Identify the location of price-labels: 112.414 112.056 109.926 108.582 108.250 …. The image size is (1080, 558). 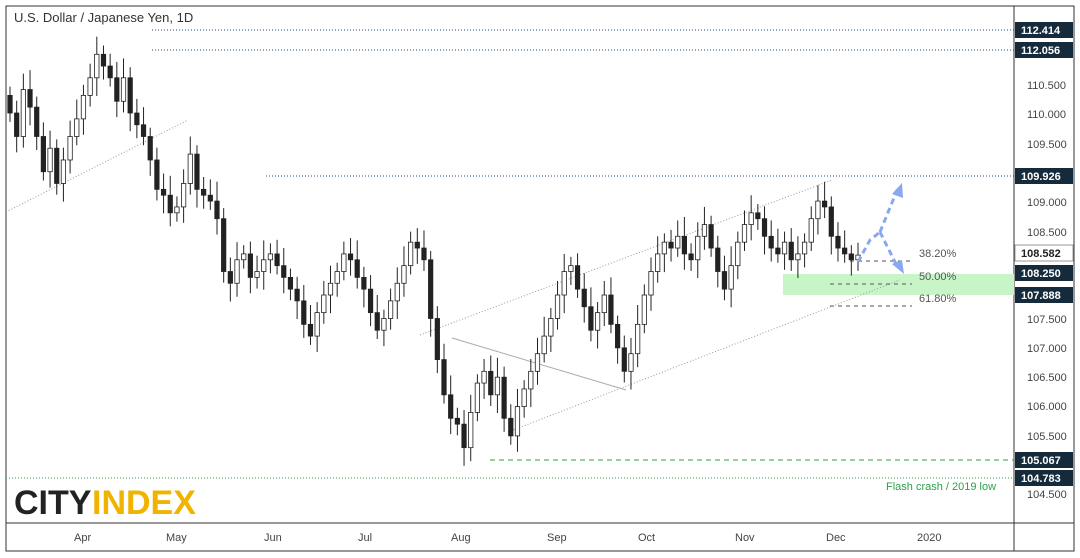
(1044, 254).